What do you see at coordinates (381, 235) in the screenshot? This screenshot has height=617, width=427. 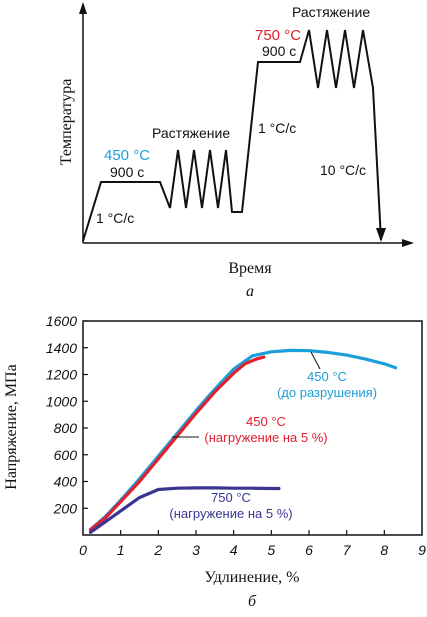 I see `panel-a-cooling-arrow` at bounding box center [381, 235].